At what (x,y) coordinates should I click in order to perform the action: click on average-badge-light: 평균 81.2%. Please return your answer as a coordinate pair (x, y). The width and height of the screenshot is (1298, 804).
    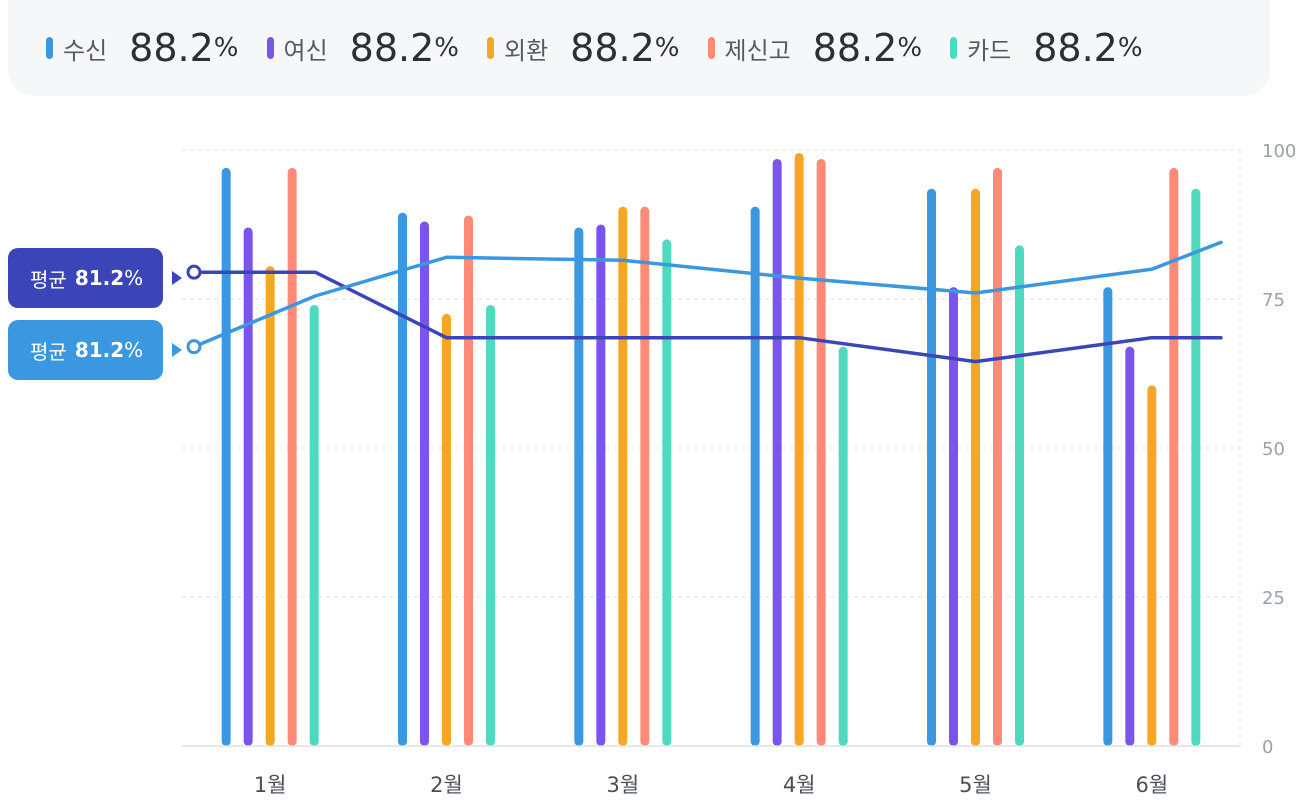
    Looking at the image, I should click on (86, 350).